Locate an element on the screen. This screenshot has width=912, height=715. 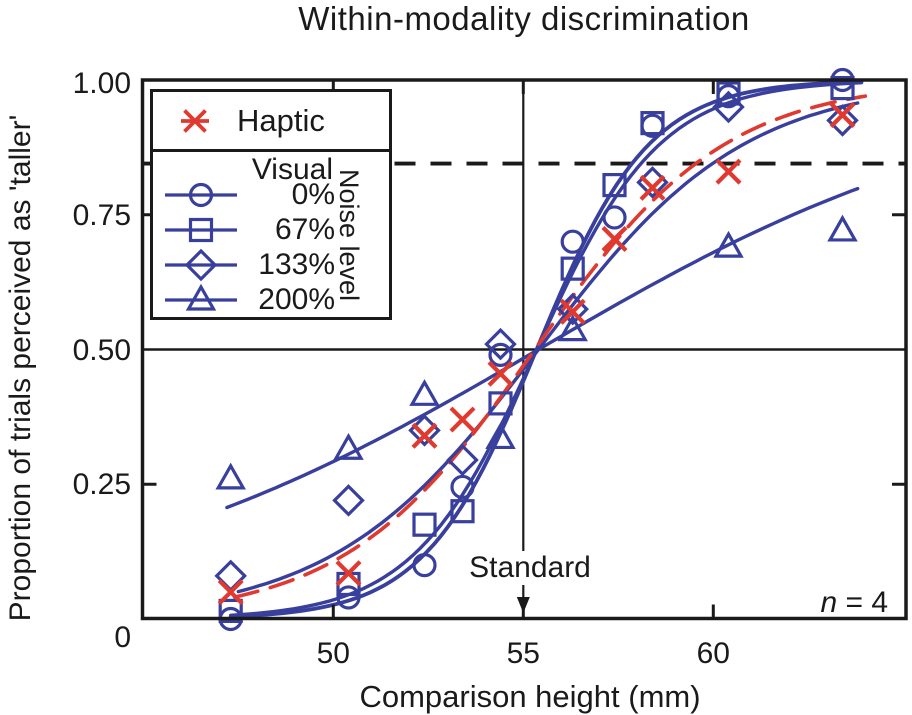
legend-item-133: 133% is located at coordinates (248, 264).